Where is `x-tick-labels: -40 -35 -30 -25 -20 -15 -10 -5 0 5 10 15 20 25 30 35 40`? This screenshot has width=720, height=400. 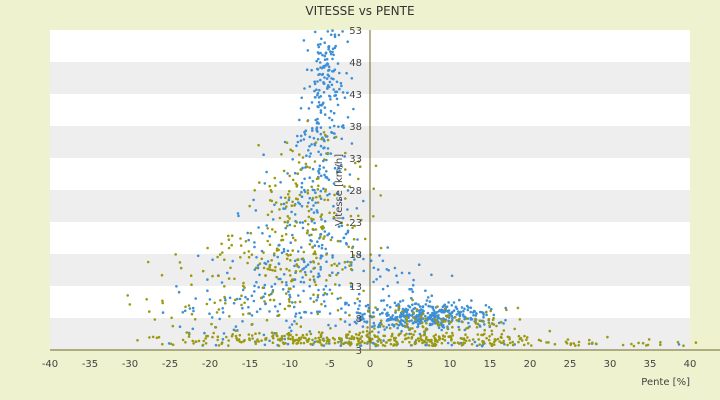 x-tick-labels: -40 -35 -30 -25 -20 -15 -10 -5 0 5 10 15 20 25 30 35 40 is located at coordinates (369, 364).